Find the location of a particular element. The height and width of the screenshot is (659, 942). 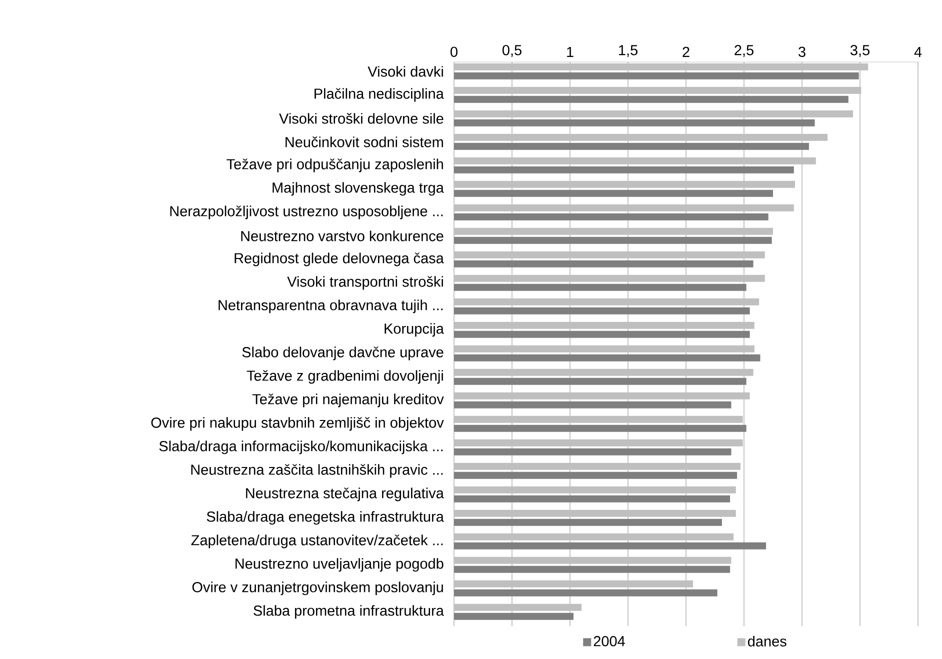

y-tick-label: Težave pri odpuščanju zaposlenih is located at coordinates (334, 165).